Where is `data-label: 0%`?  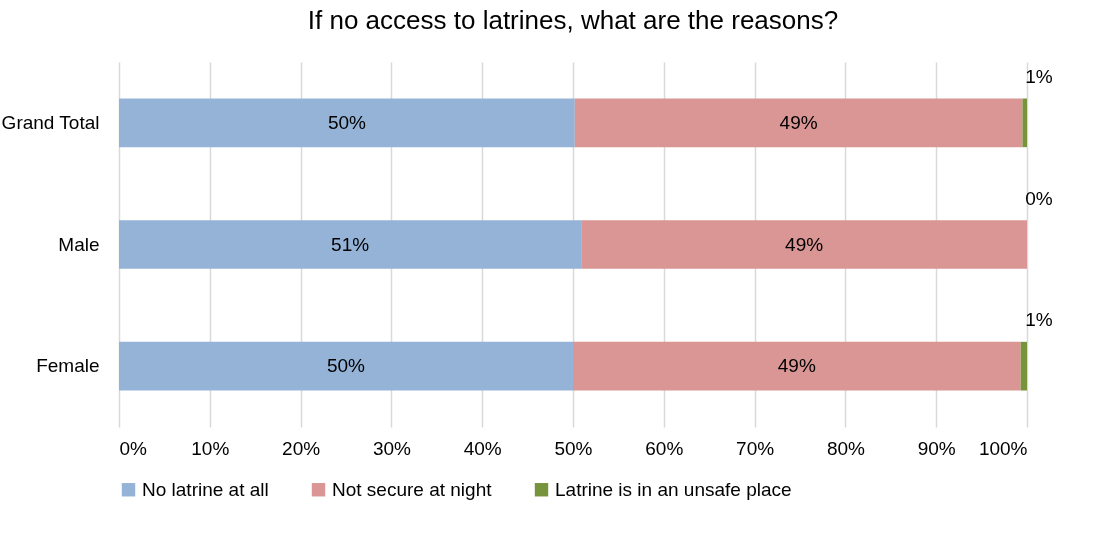
data-label: 0% is located at coordinates (1039, 198).